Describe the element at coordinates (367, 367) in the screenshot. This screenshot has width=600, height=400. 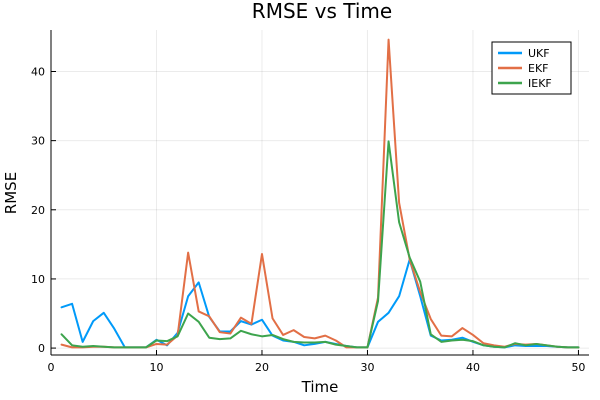
I see `x-tick-label: 30` at that location.